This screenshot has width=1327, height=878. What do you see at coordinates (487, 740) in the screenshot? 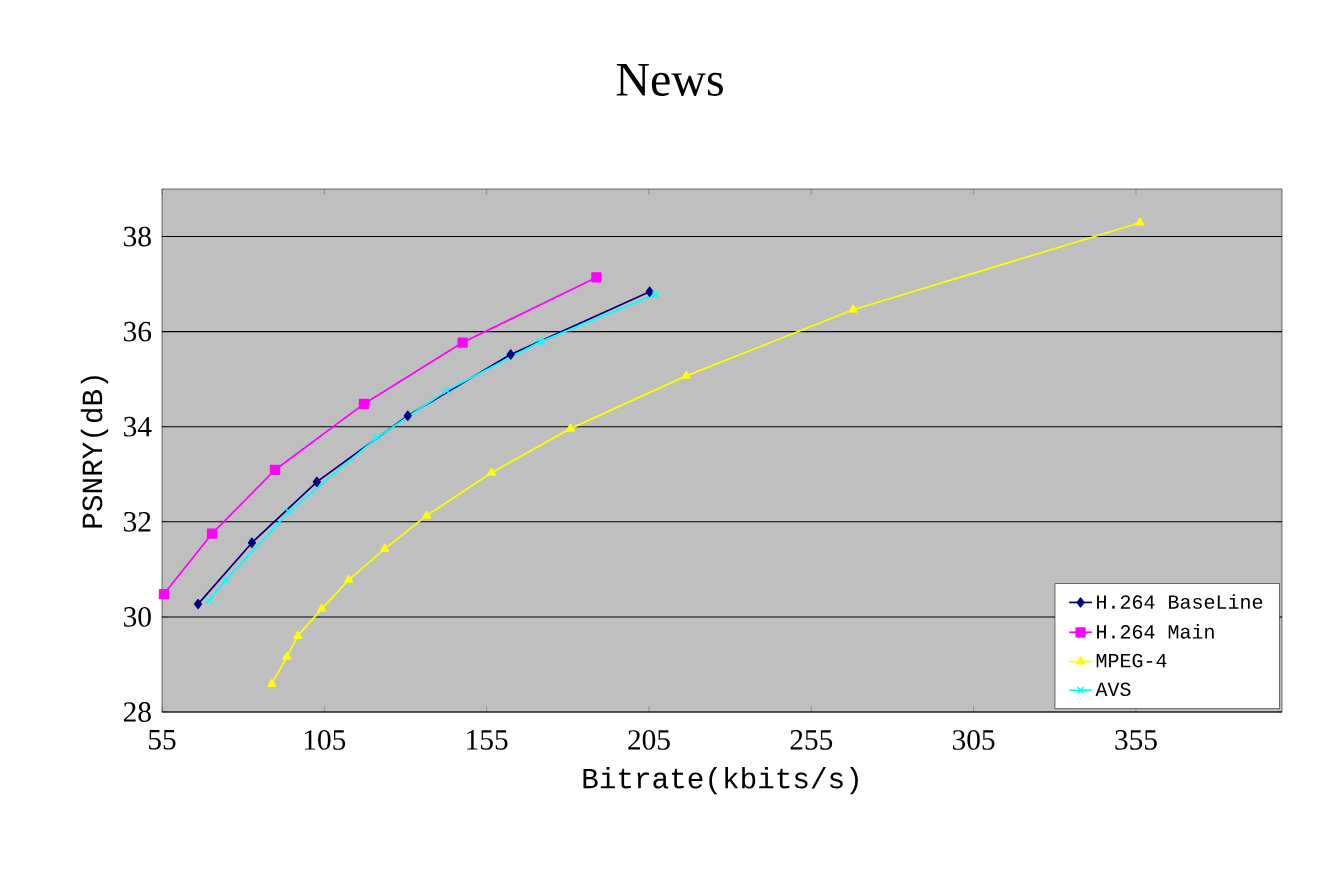
I see `x-tick-label: 155` at bounding box center [487, 740].